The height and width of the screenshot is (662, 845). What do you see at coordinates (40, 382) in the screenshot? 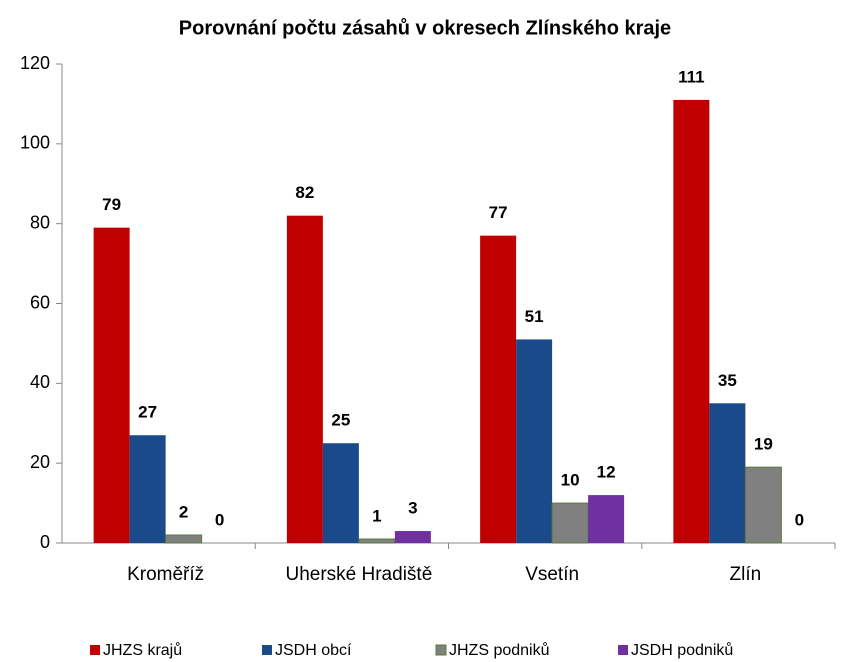
I see `y-tick-label: 40` at bounding box center [40, 382].